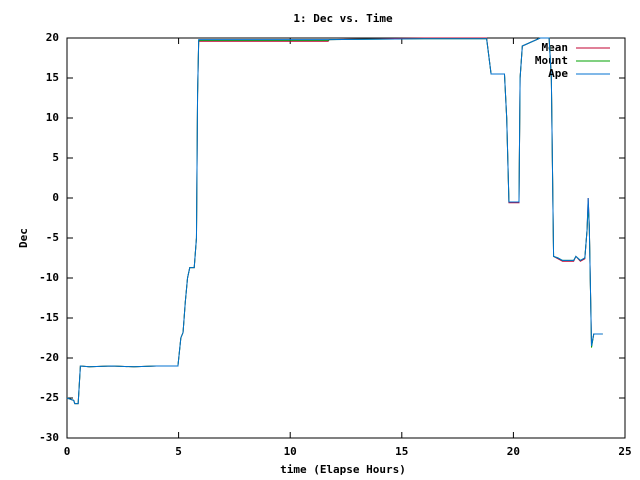 The width and height of the screenshot is (640, 480). Describe the element at coordinates (178, 451) in the screenshot. I see `x-tick-label: 5` at that location.